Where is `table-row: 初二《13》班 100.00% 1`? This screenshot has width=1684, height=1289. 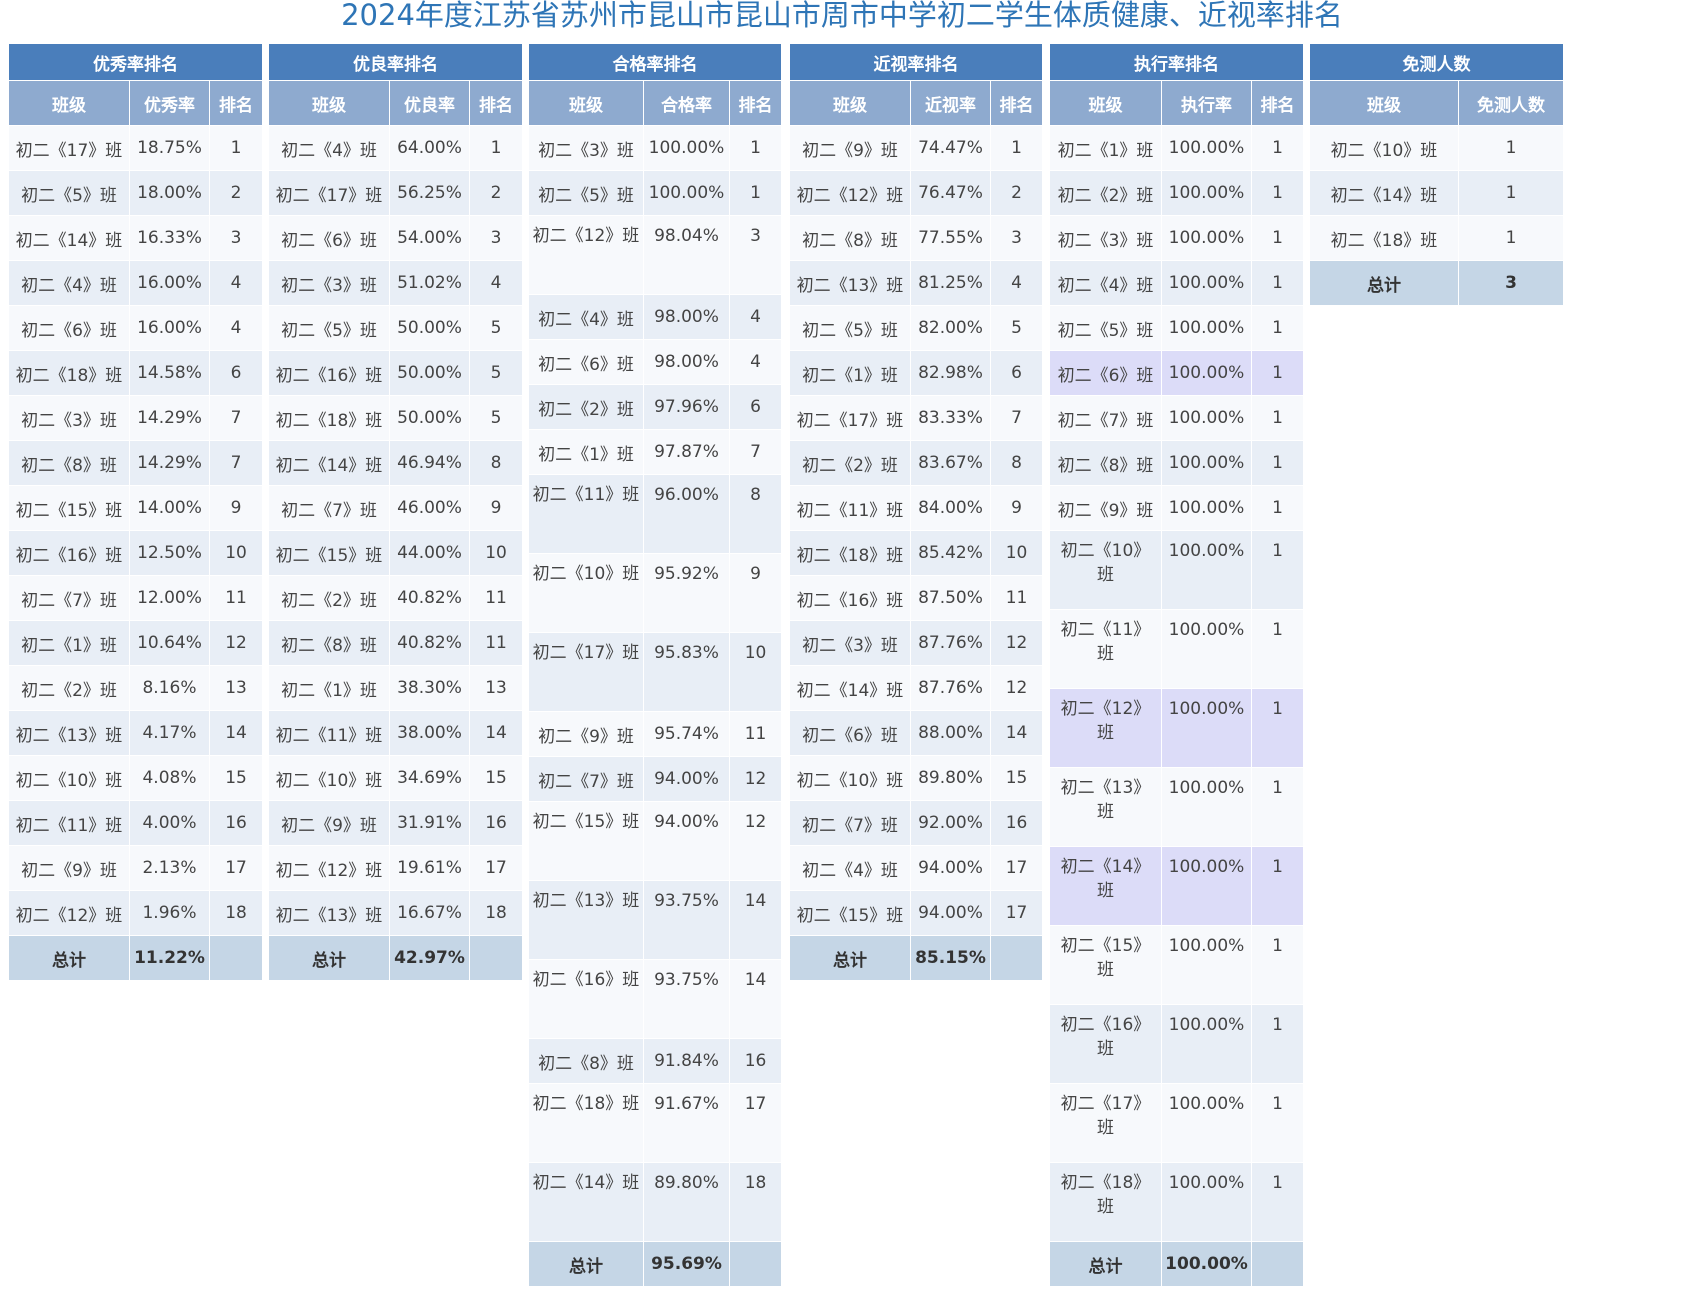
table-row: 初二《13》班 100.00% 1 is located at coordinates (1177, 807).